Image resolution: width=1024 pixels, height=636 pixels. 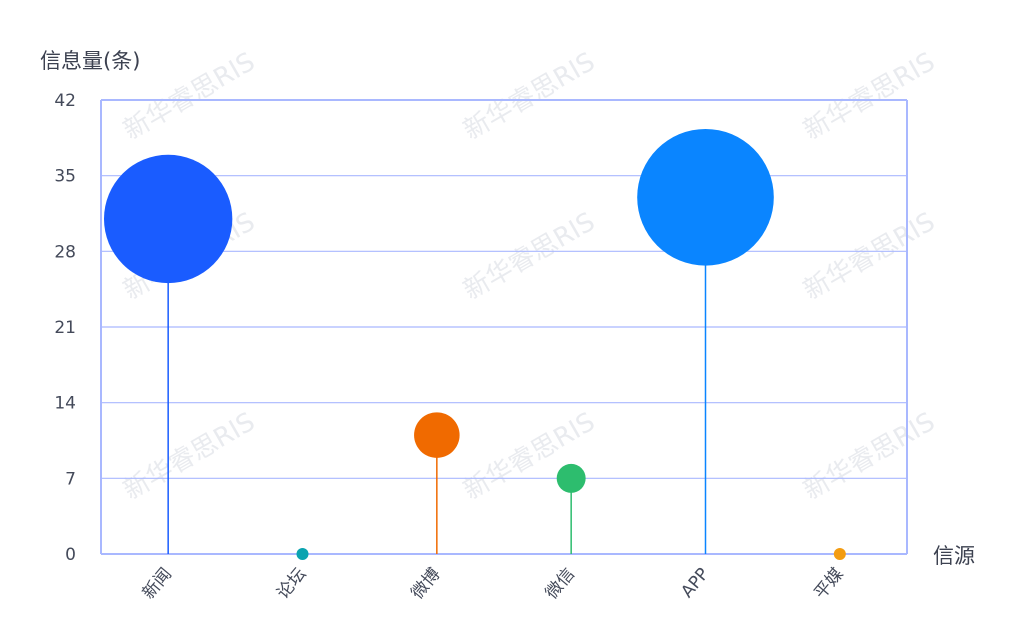 I want to click on x-tick-label: 平媒, so click(x=828, y=583).